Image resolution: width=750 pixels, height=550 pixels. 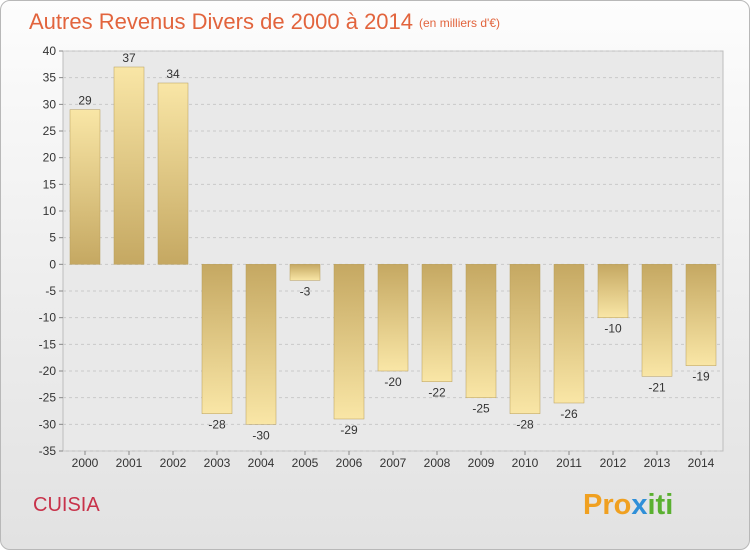 What do you see at coordinates (569, 414) in the screenshot?
I see `bar-value-label: -26` at bounding box center [569, 414].